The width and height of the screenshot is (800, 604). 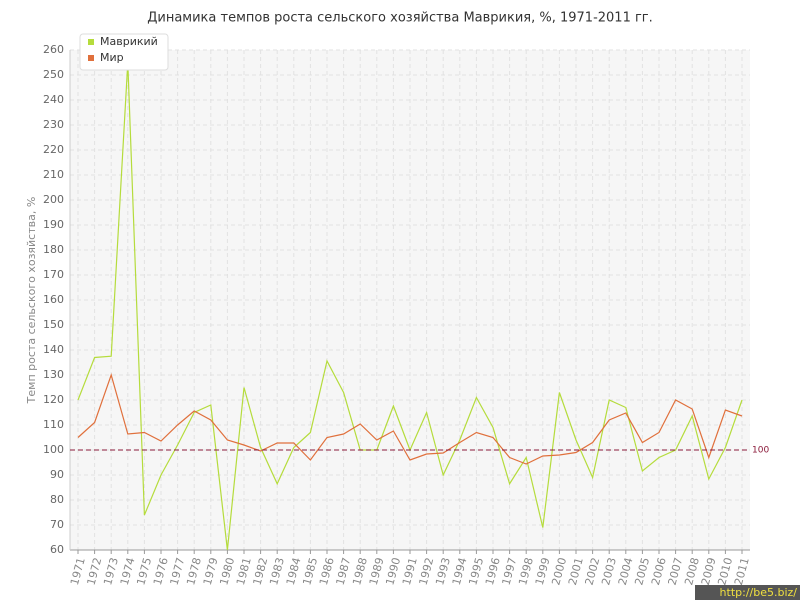 What do you see at coordinates (53, 324) in the screenshot?
I see `y-tick-label: 150` at bounding box center [53, 324].